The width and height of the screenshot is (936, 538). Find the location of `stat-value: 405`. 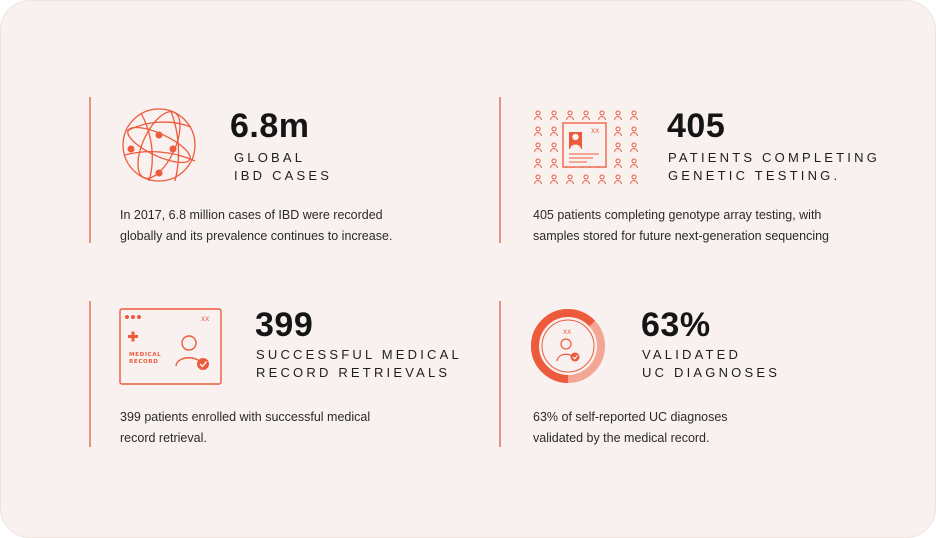

stat-value: 405 is located at coordinates (696, 126).